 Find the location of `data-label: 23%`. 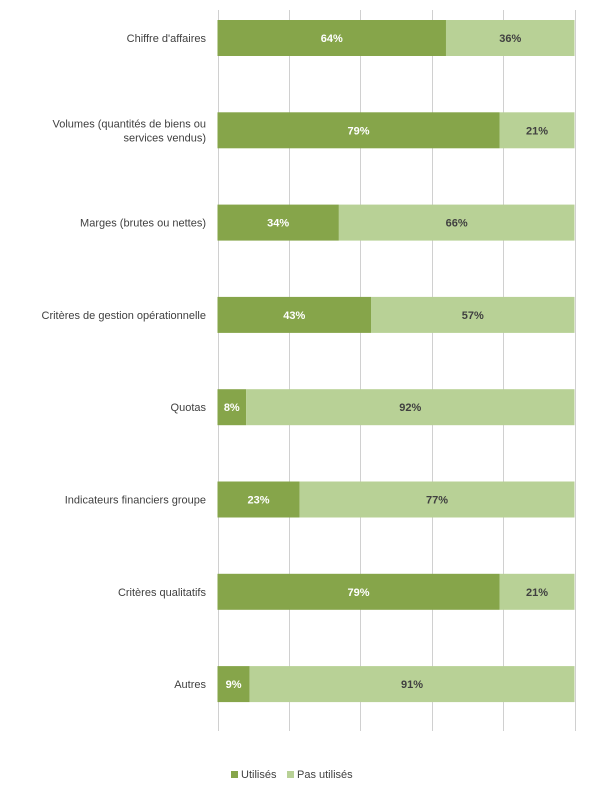

data-label: 23% is located at coordinates (259, 501).